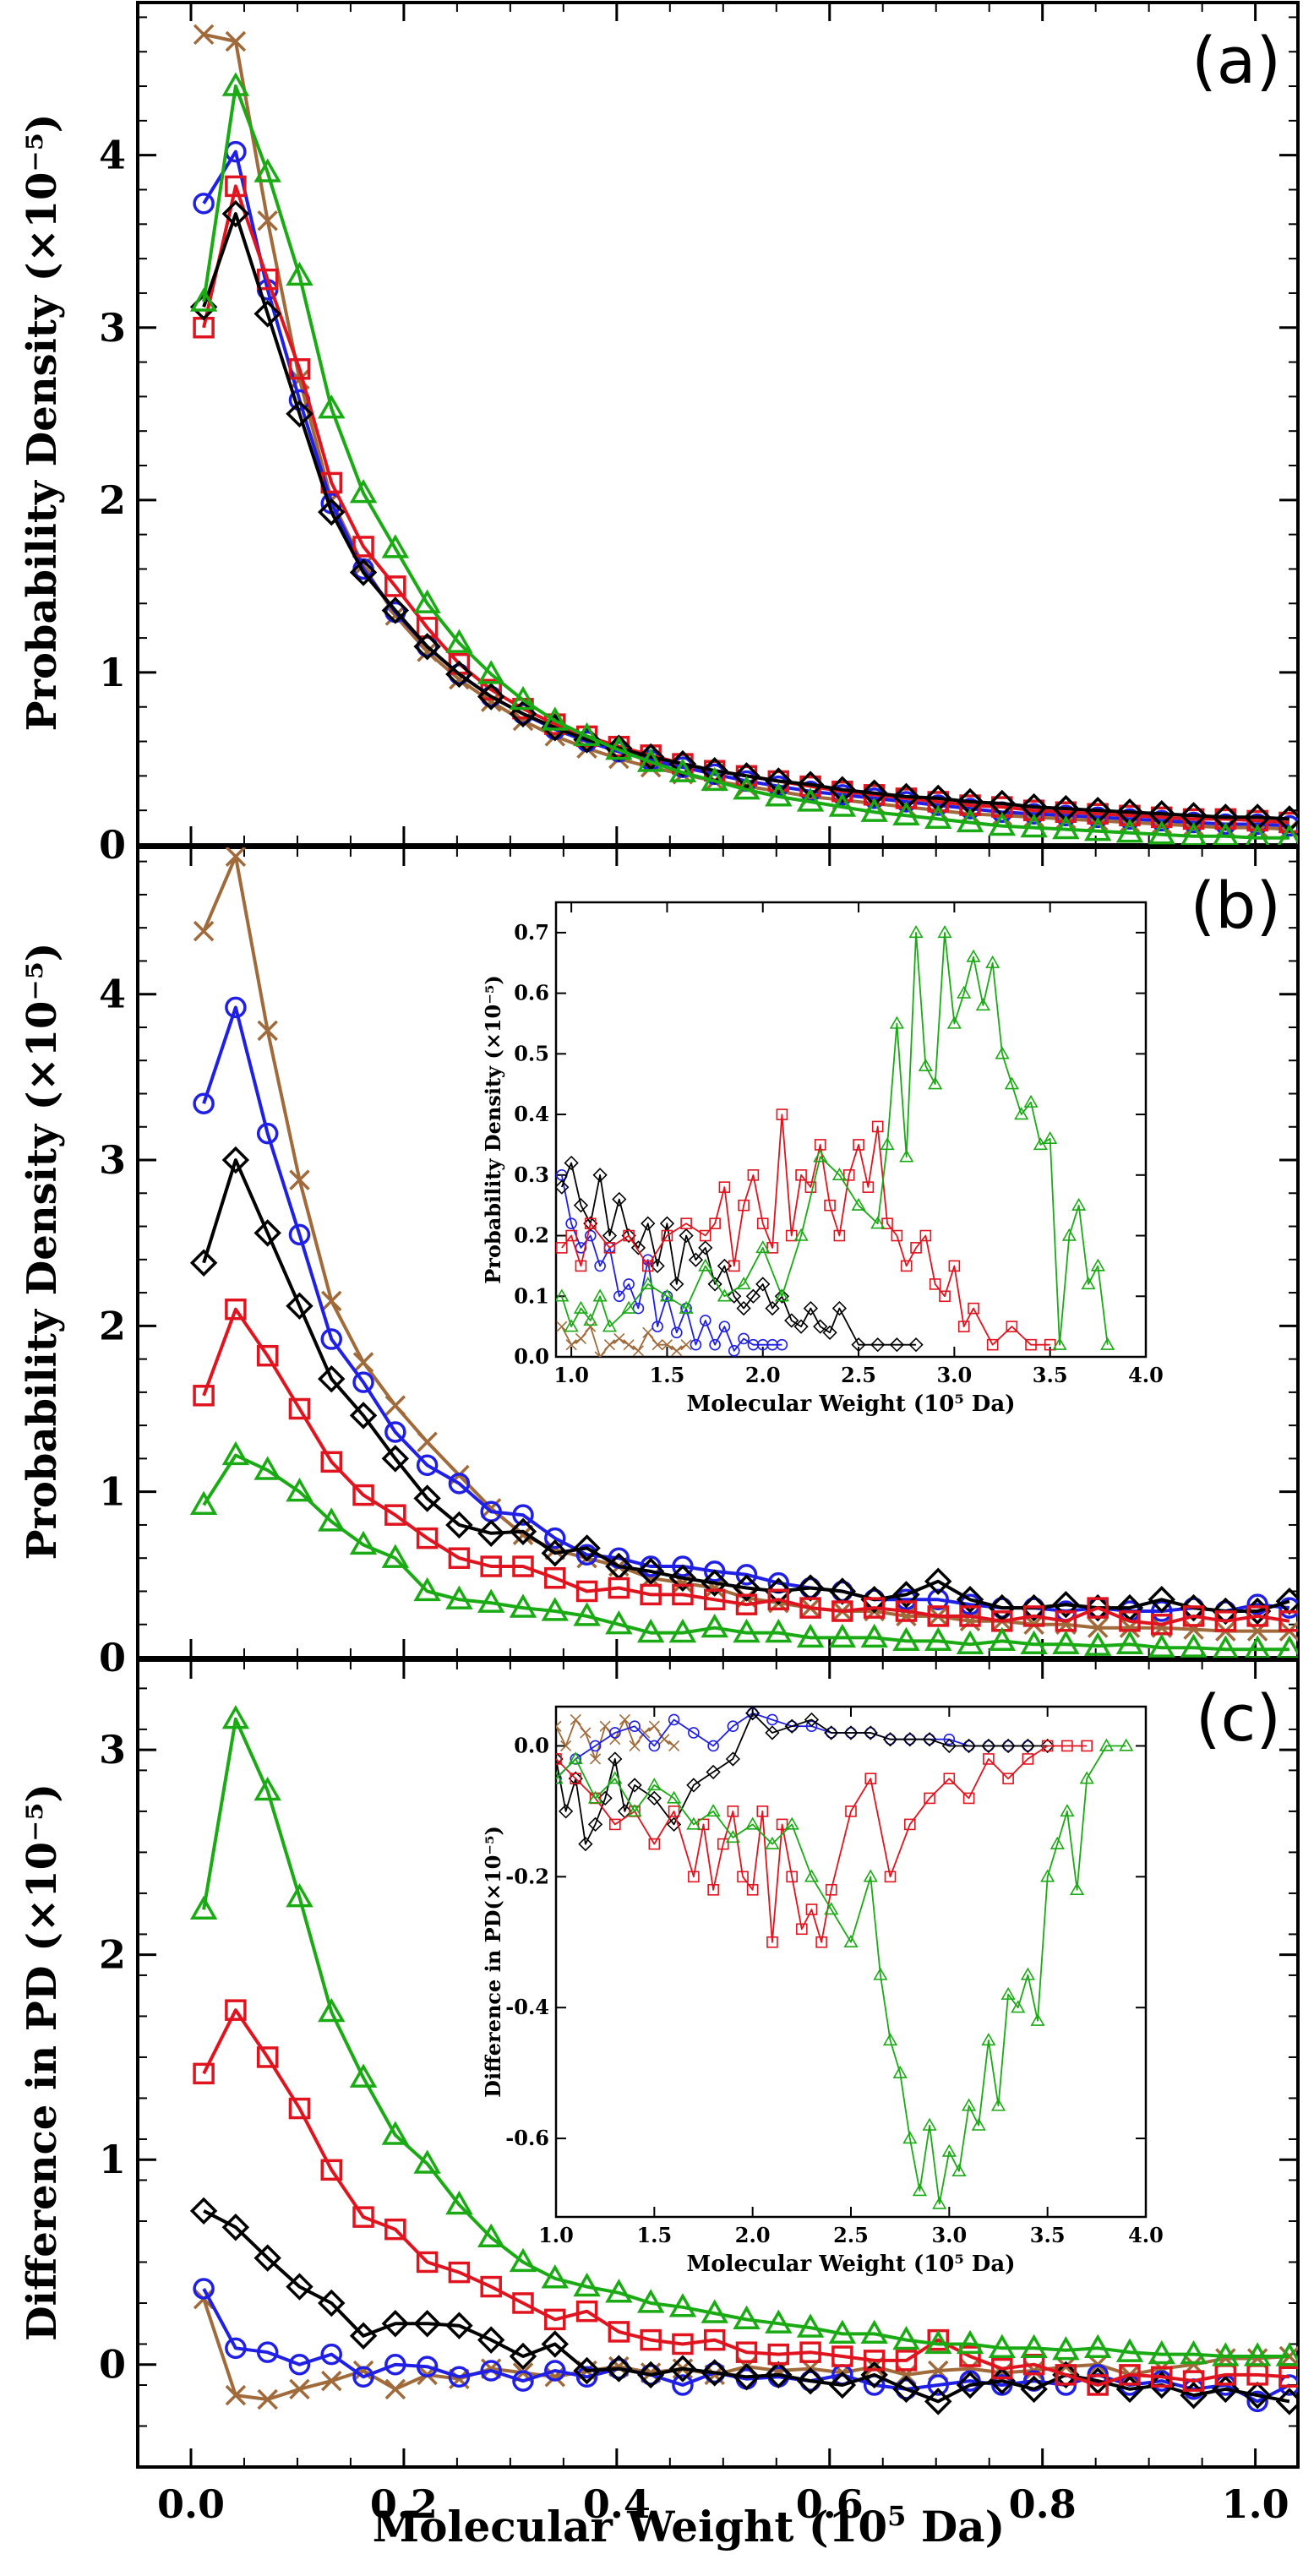  I want to click on x-tick-label: 0.2, so click(404, 2504).